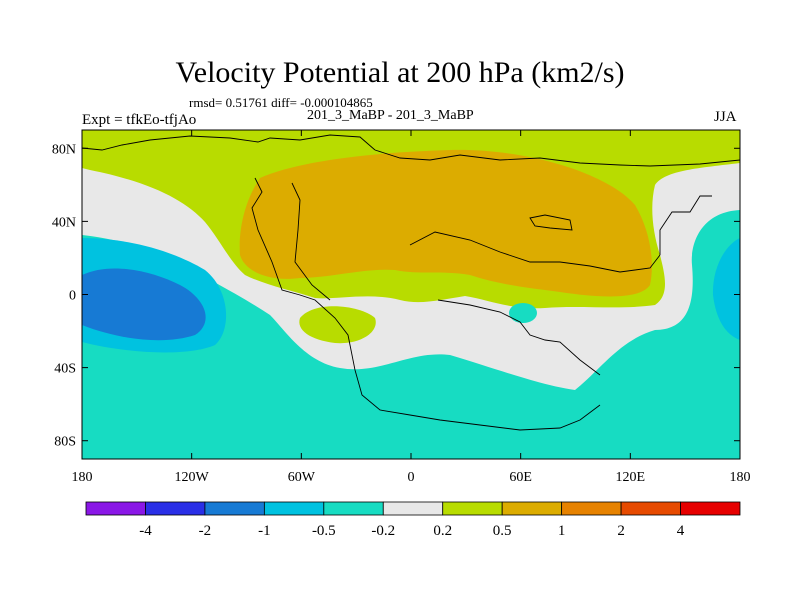 This screenshot has width=800, height=600. What do you see at coordinates (400, 72) in the screenshot?
I see `chart-title: Velocity Potential at 200 hPa (km2/s)` at bounding box center [400, 72].